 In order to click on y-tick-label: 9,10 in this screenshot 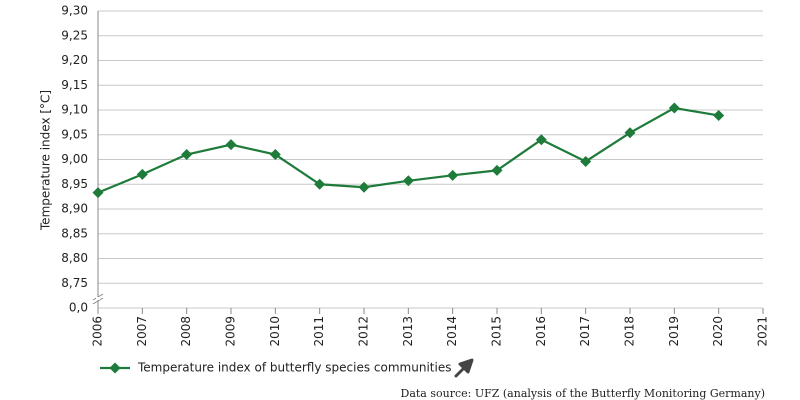, I will do `click(74, 110)`.